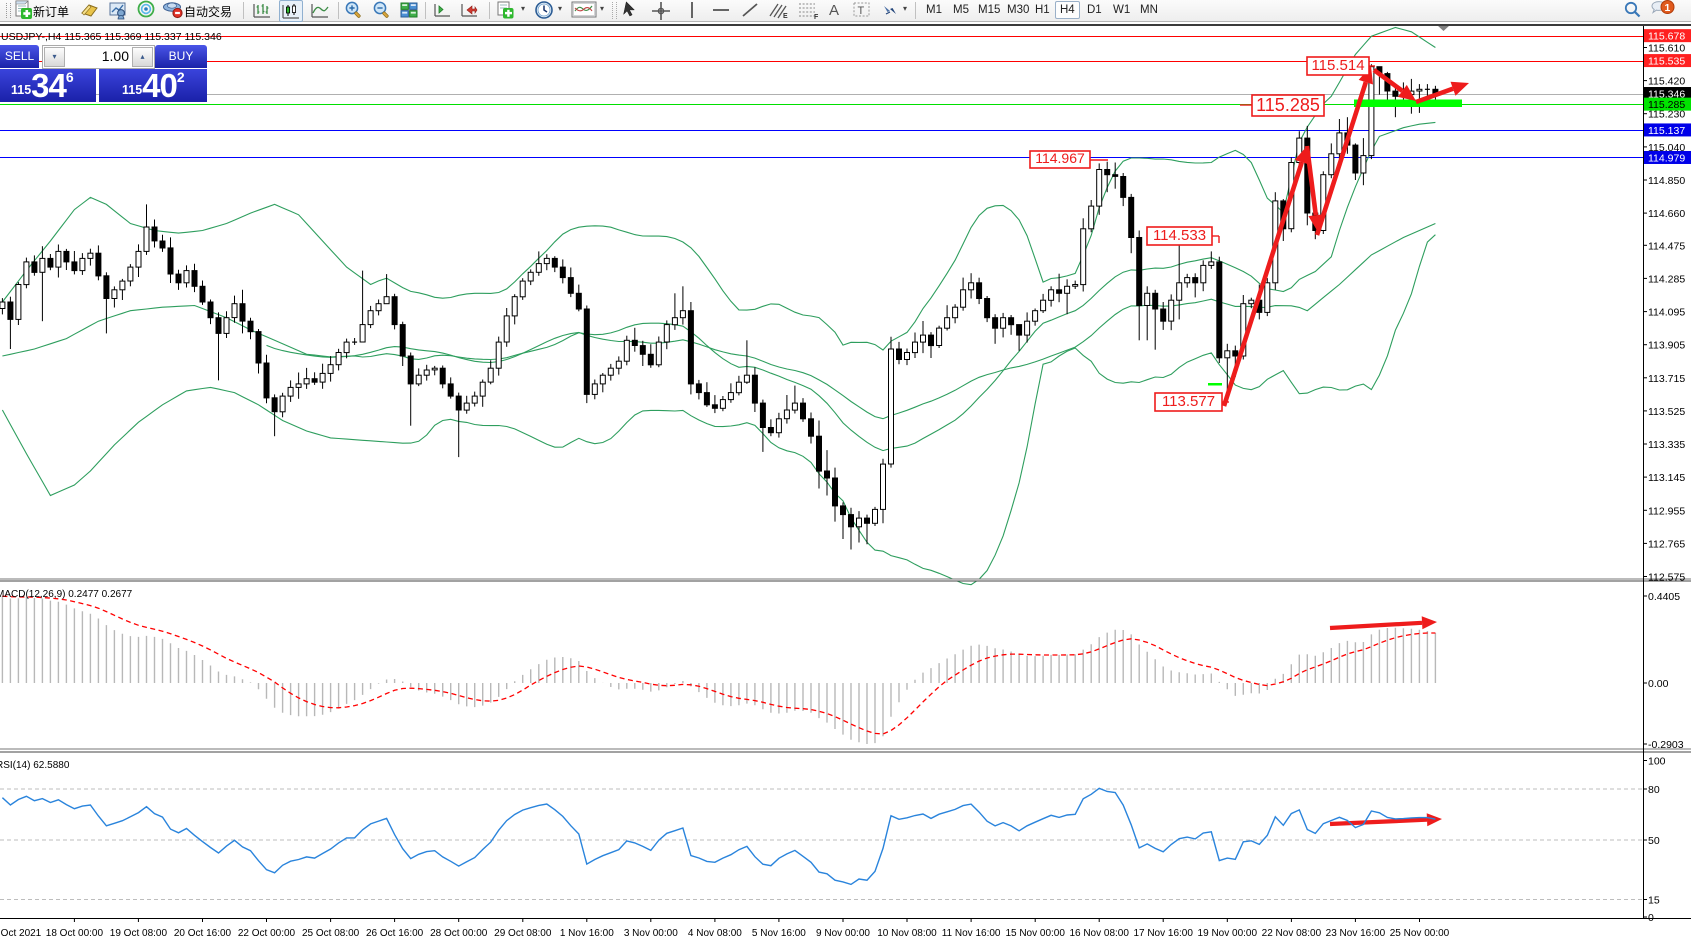 The image size is (1691, 940). Describe the element at coordinates (1035, 933) in the screenshot. I see `svg-text: 15 Nov 00:00` at that location.